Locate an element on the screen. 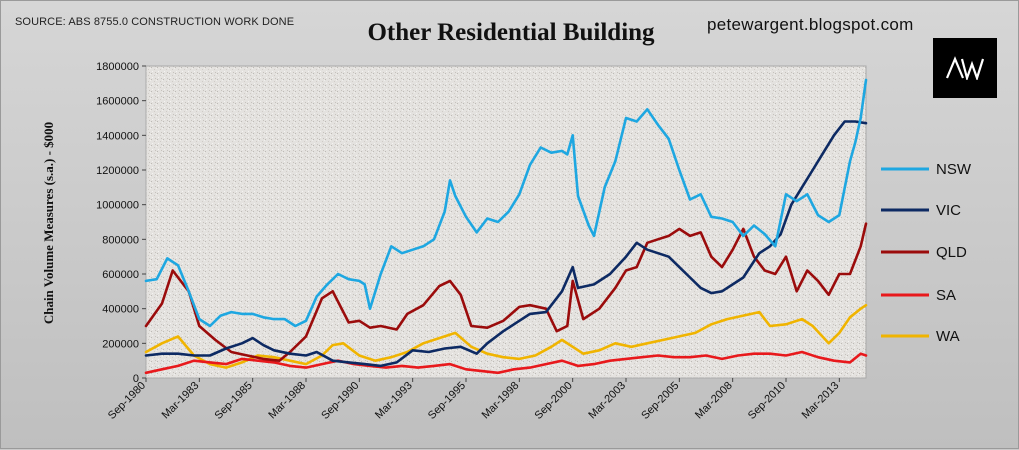  aw-logo-mark: AW is located at coordinates (965, 68).